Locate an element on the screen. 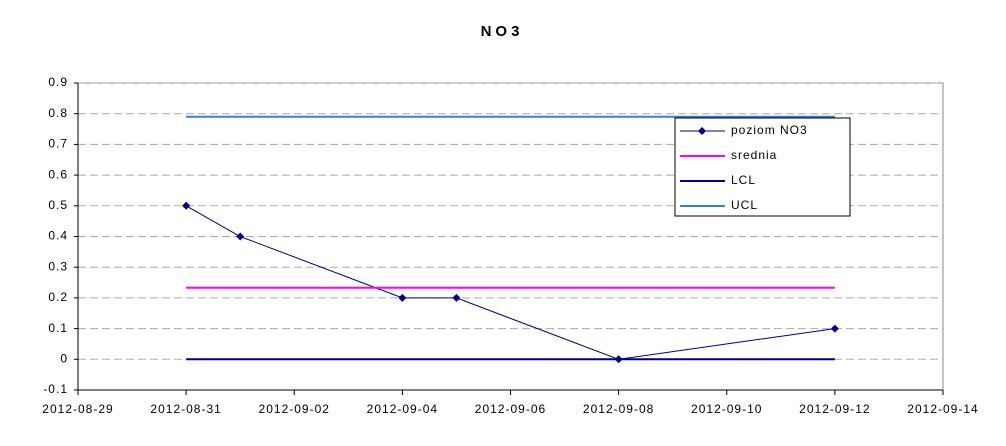 The width and height of the screenshot is (1006, 446). y-tick-label: 0.3 is located at coordinates (58, 266).